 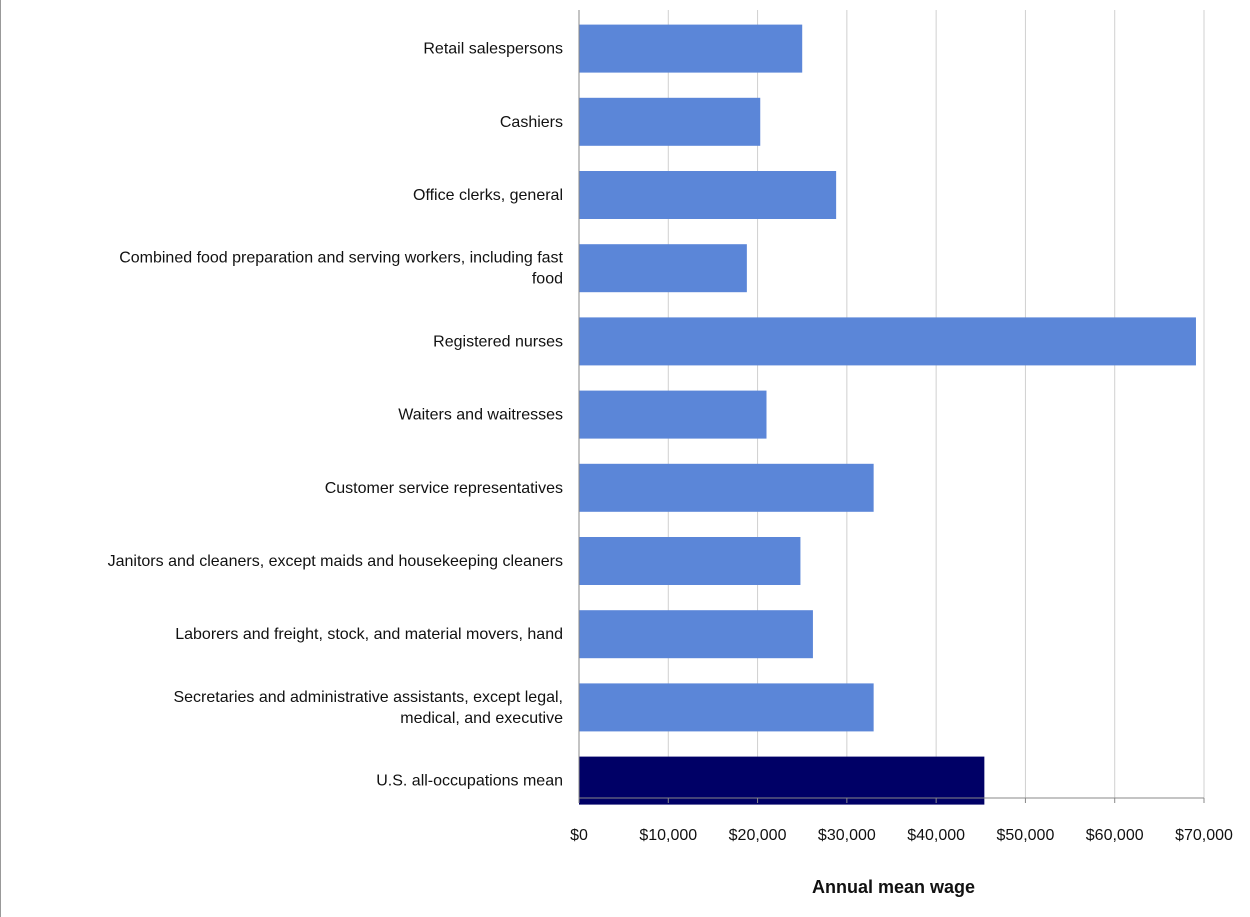 I want to click on category-label-0-line-0: Retail salespersons, so click(x=493, y=49).